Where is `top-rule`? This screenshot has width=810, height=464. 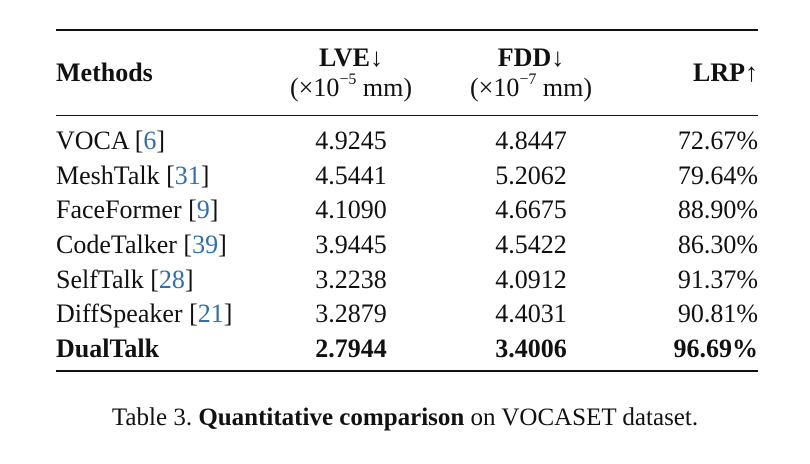
top-rule is located at coordinates (407, 30).